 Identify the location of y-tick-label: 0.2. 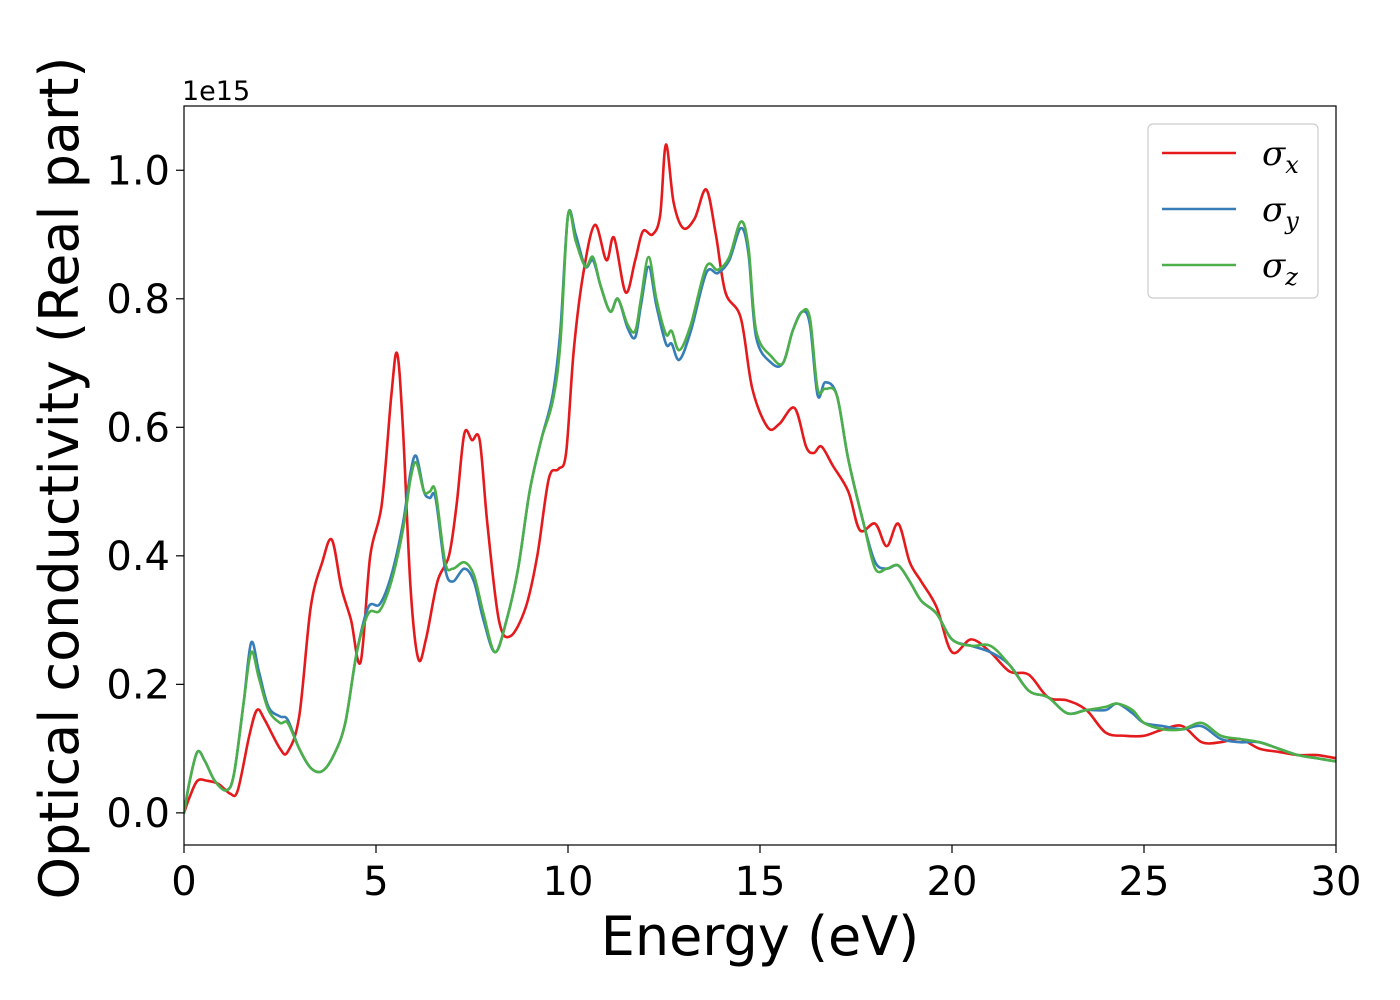
(138, 685).